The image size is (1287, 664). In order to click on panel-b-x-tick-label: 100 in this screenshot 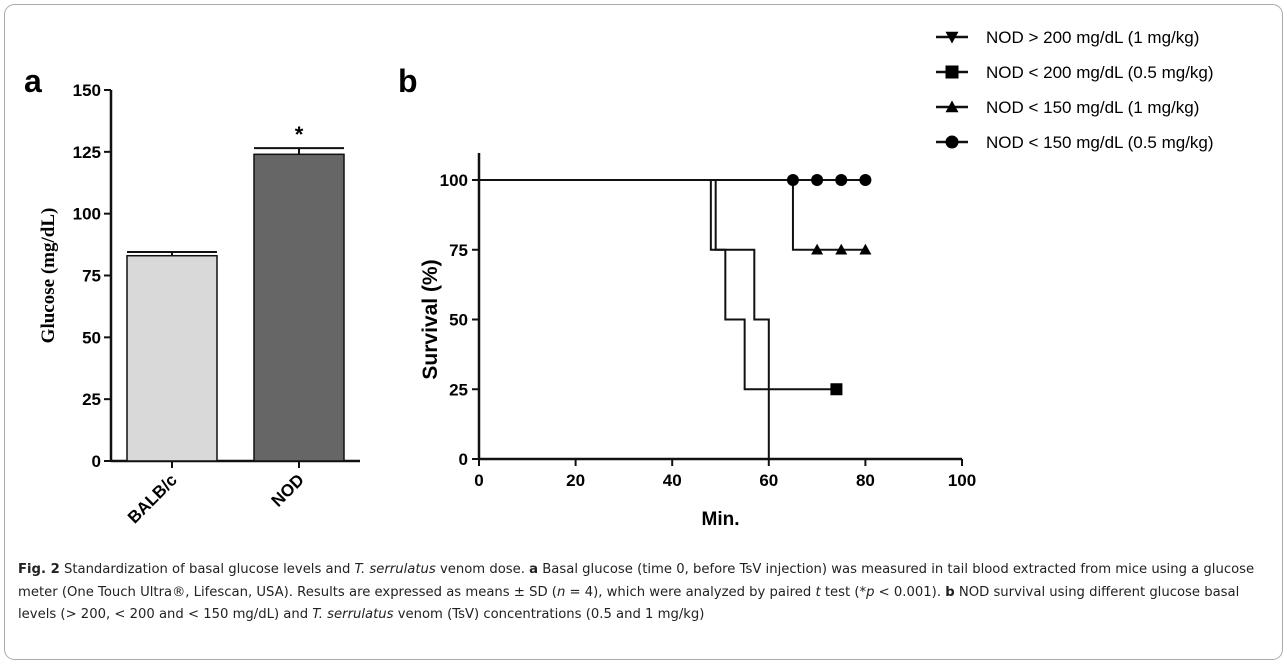, I will do `click(962, 480)`.